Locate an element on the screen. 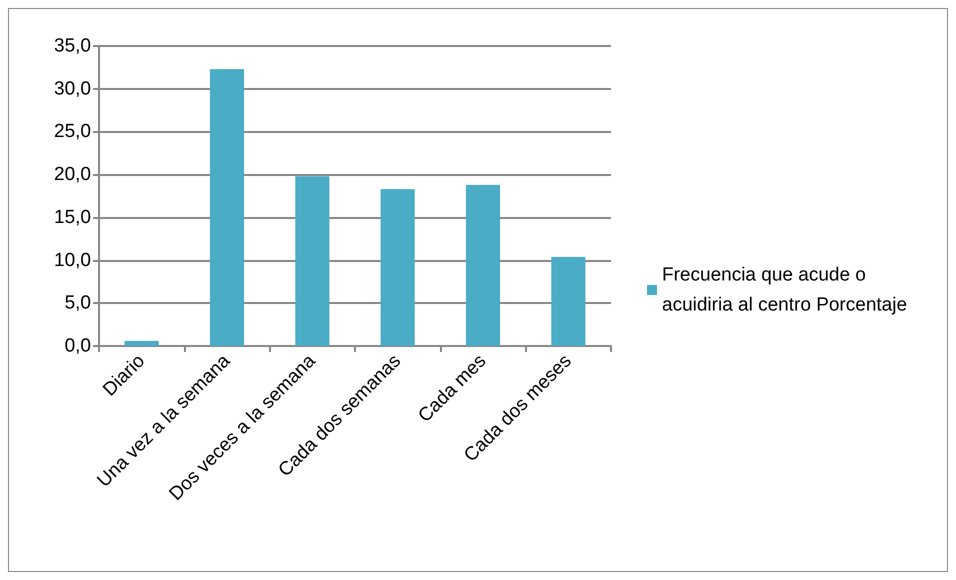 This screenshot has height=580, width=956. y-tick-label: 15,0 is located at coordinates (72, 217).